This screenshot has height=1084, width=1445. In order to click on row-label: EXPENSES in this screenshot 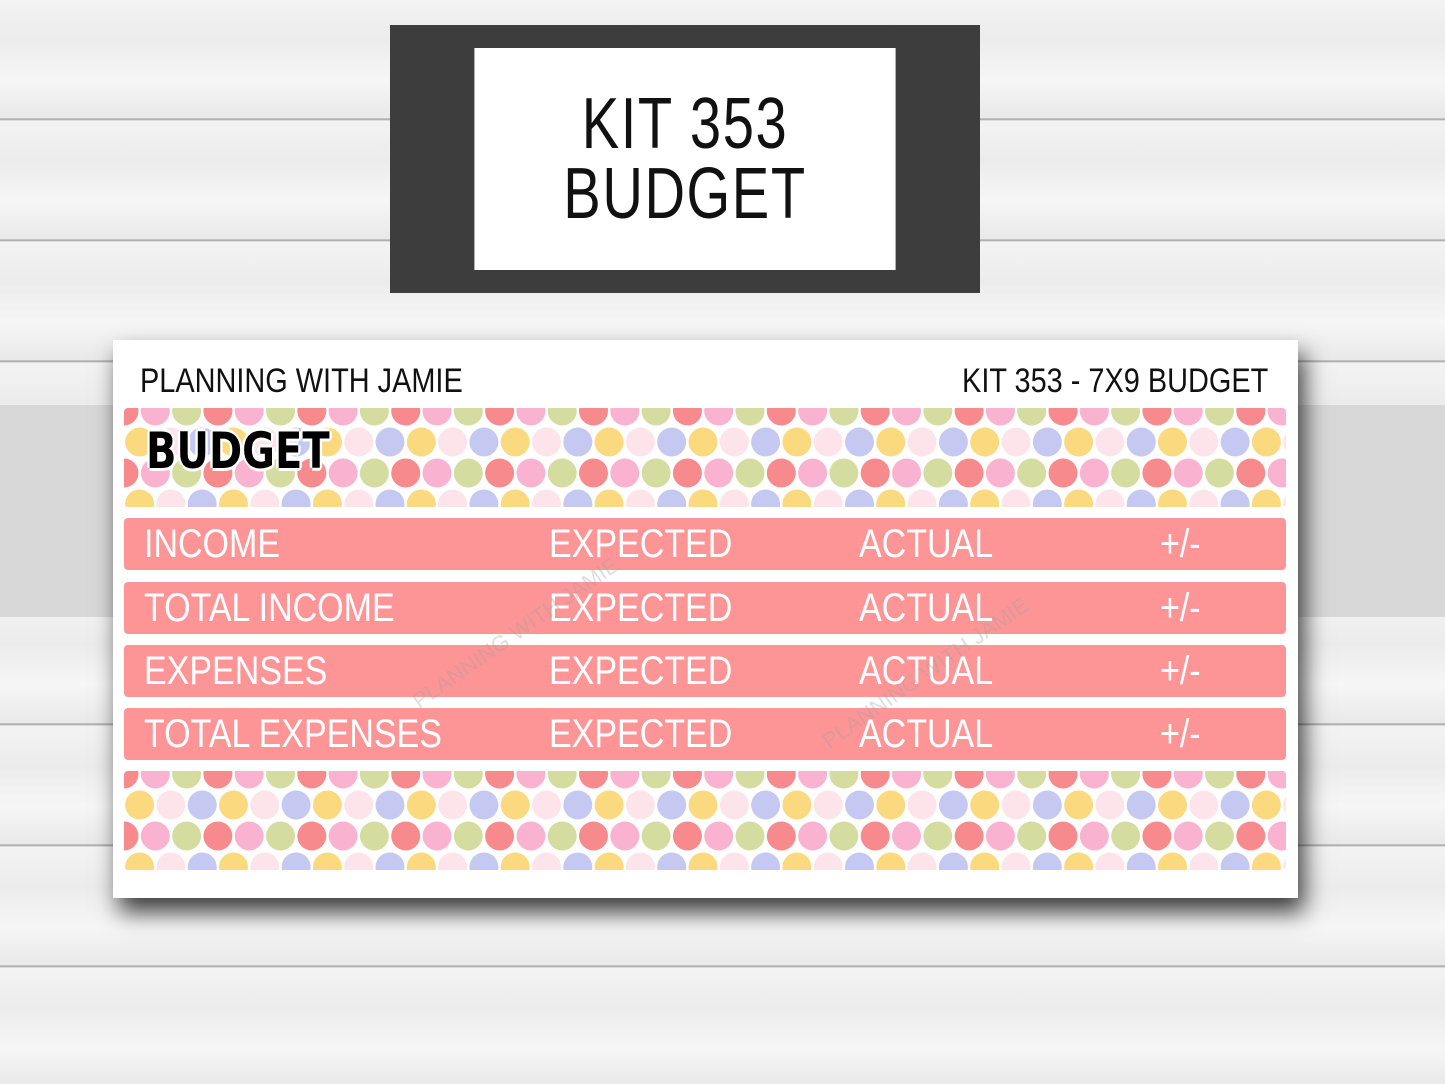, I will do `click(236, 671)`.